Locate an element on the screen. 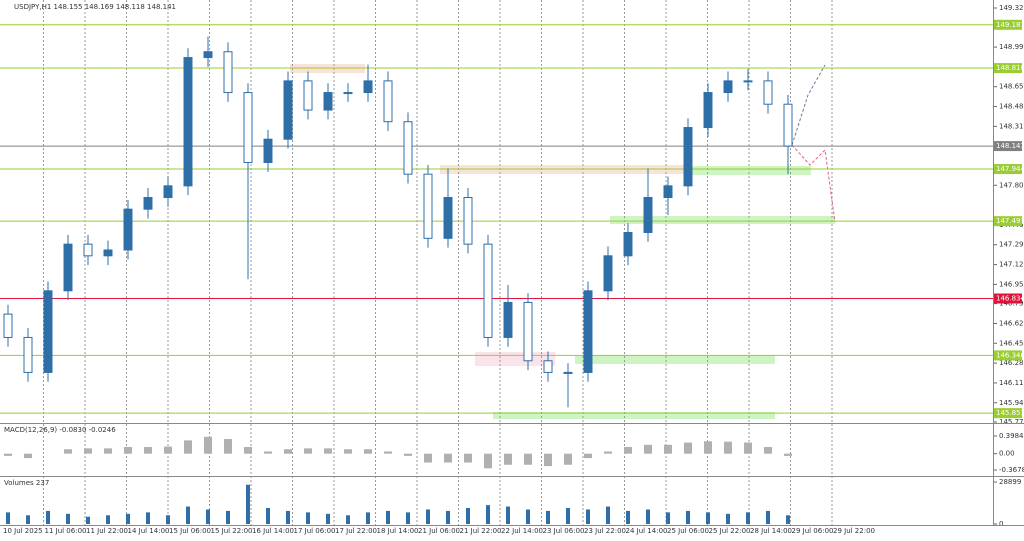 The height and width of the screenshot is (541, 1024). y-tick-label: 148.990 is located at coordinates (1011, 47).